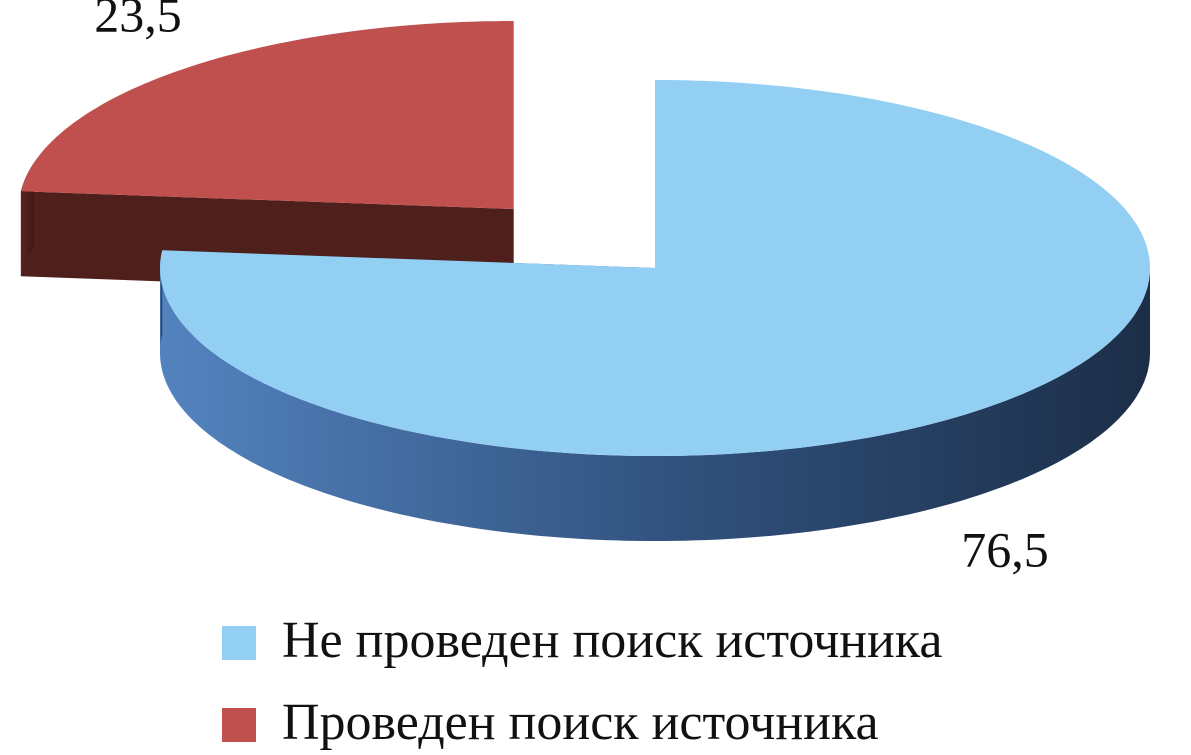 This screenshot has height=755, width=1191. What do you see at coordinates (1005, 549) in the screenshot?
I see `data-label: 76,5` at bounding box center [1005, 549].